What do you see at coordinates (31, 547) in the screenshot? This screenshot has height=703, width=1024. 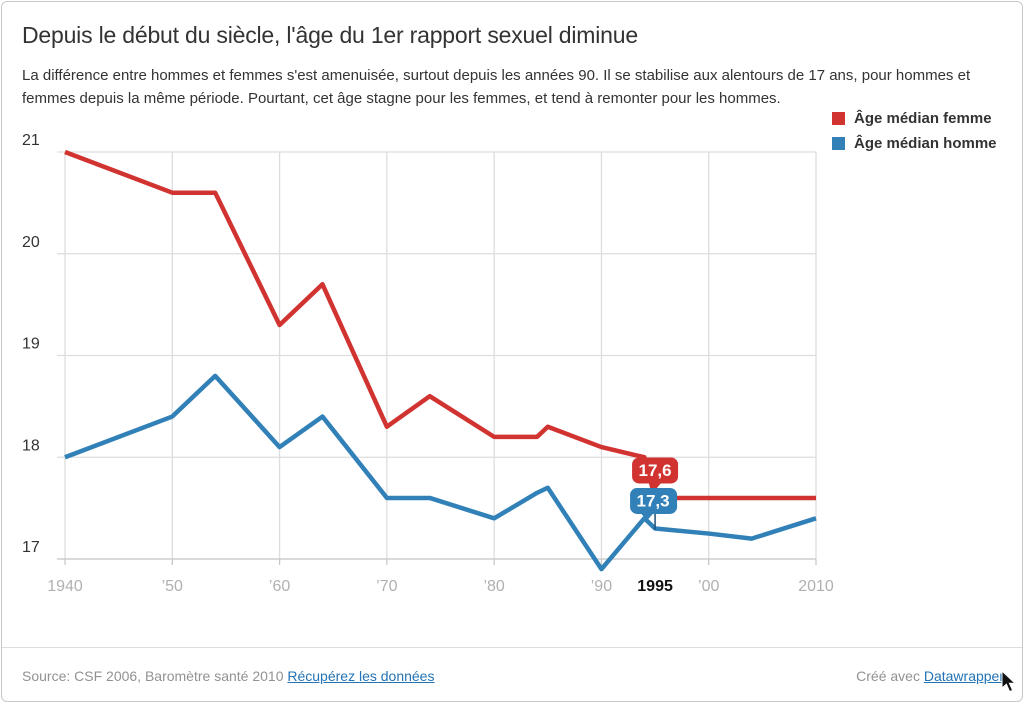 I see `y-axis-tick-label: 17` at bounding box center [31, 547].